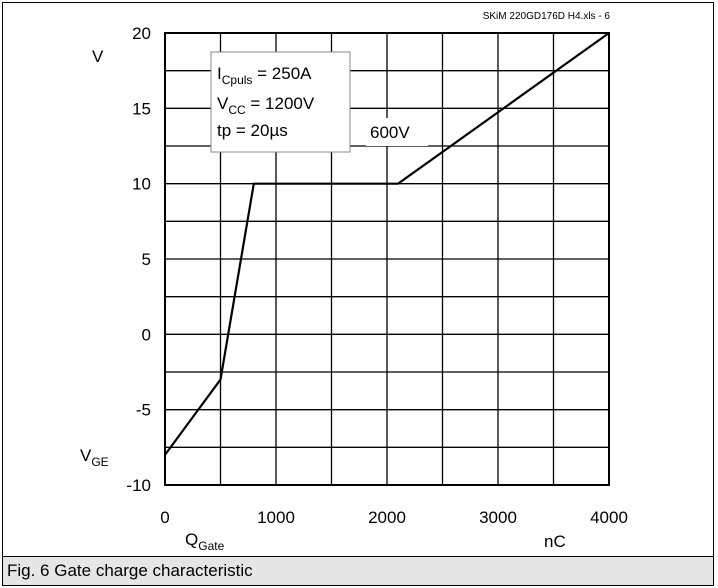 The image size is (718, 588). I want to click on caption-bar, so click(358, 571).